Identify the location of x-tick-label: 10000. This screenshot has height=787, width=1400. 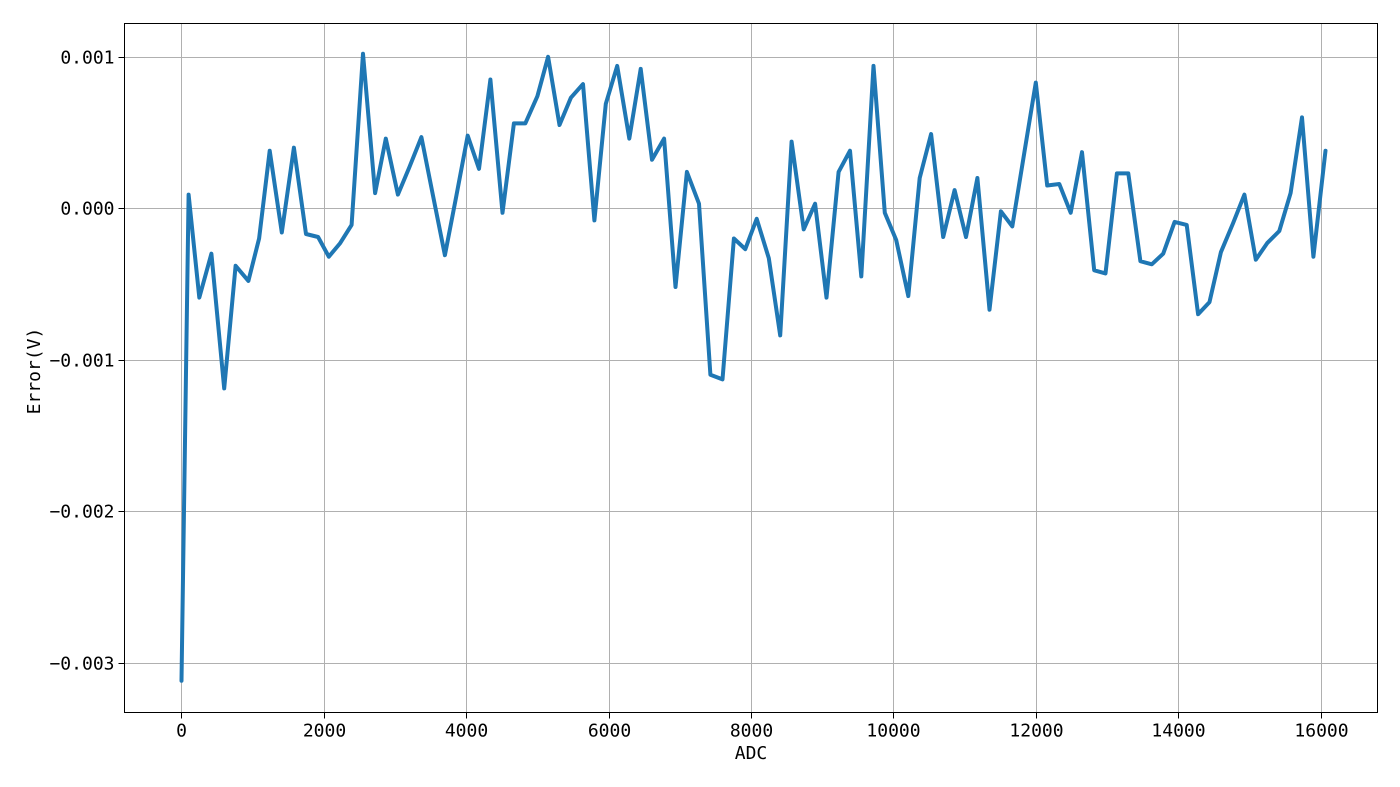
(893, 731).